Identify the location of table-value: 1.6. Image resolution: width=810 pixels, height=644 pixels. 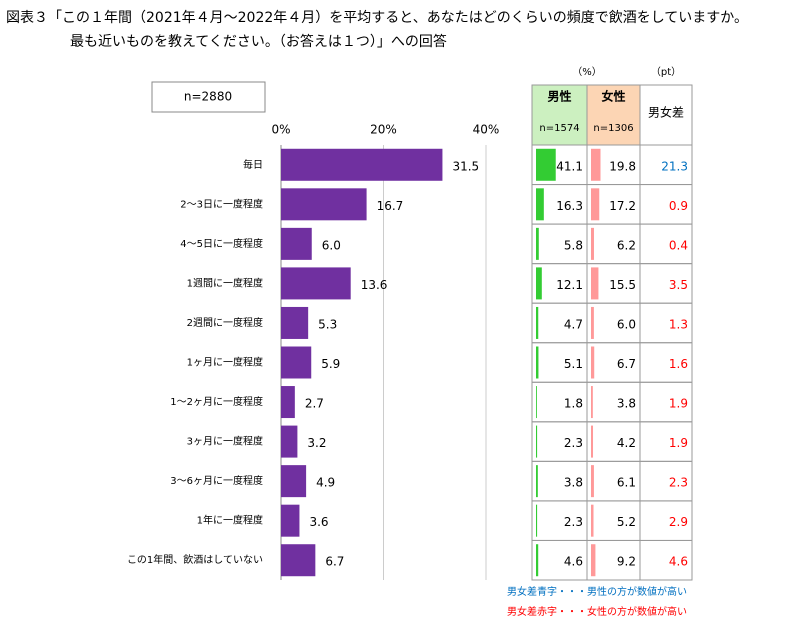
(678, 364).